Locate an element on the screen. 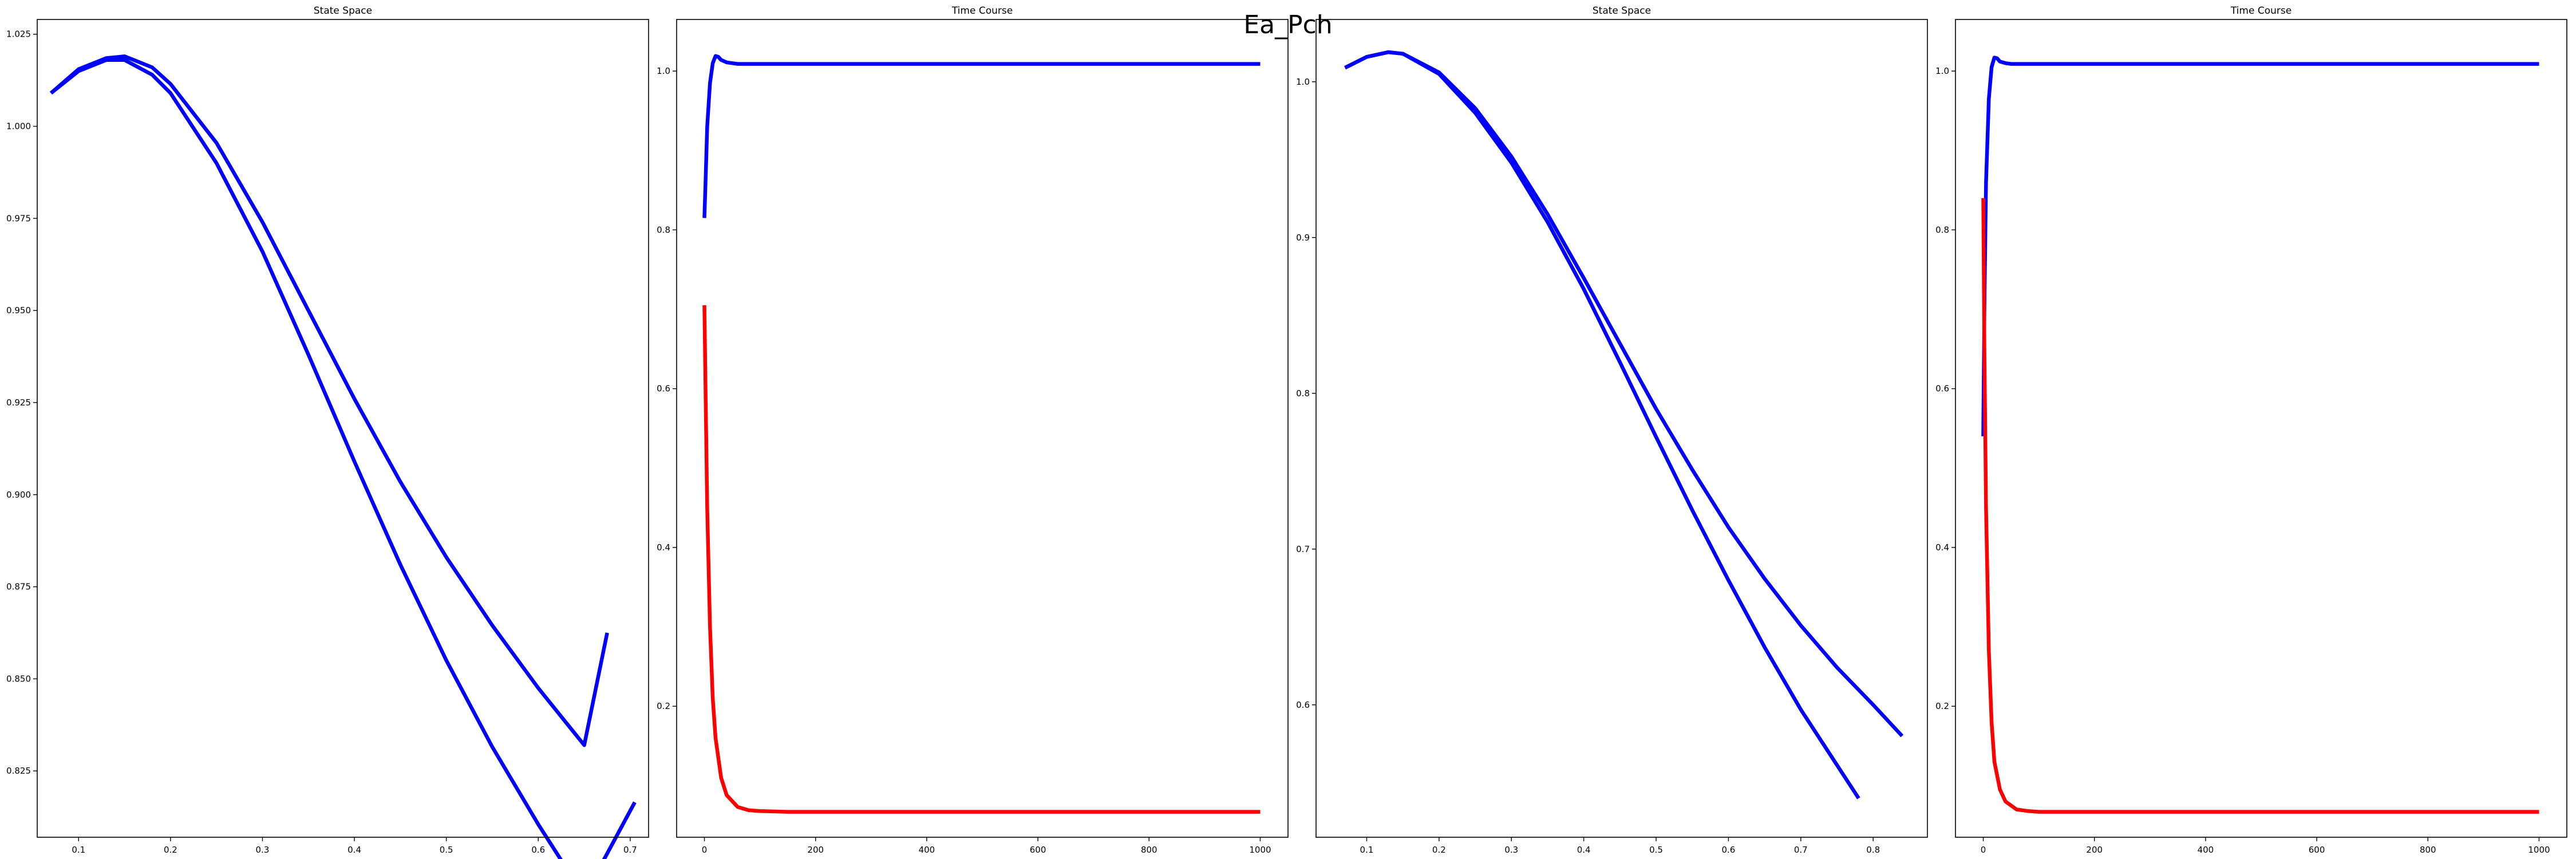 Image resolution: width=2576 pixels, height=859 pixels. y-tick-label: 1.000 is located at coordinates (18, 127).